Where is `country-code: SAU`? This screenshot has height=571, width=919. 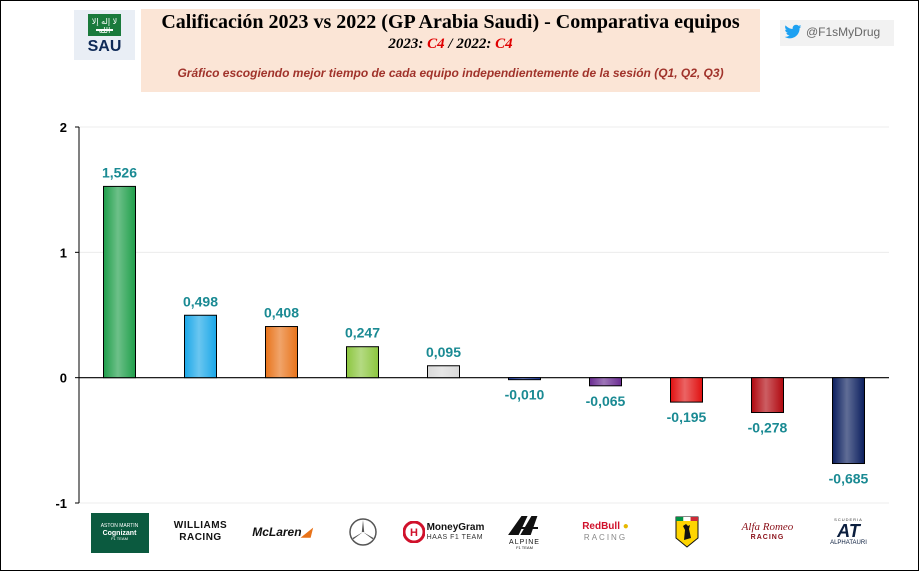 country-code: SAU is located at coordinates (104, 46).